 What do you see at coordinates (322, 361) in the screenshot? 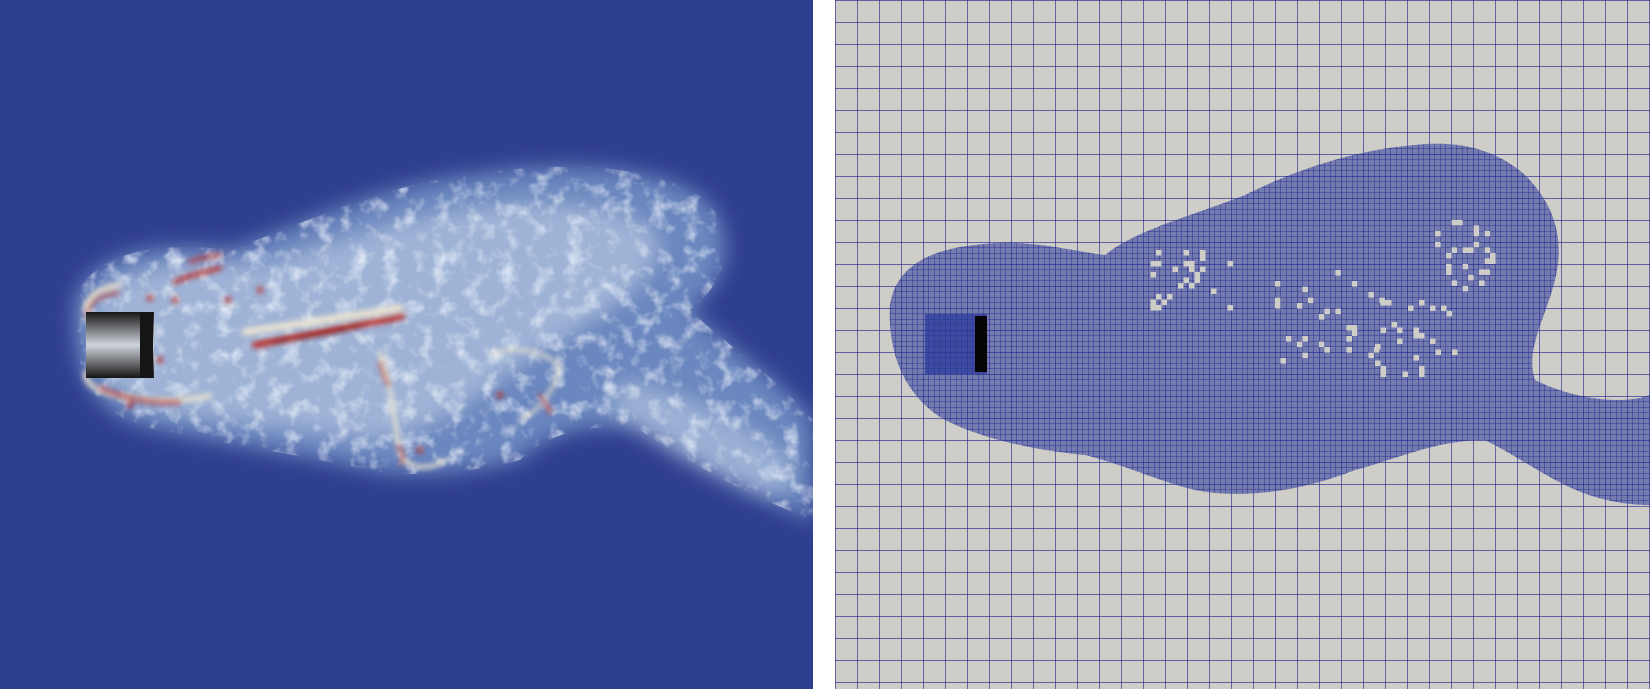
I see `vortex-streaks` at bounding box center [322, 361].